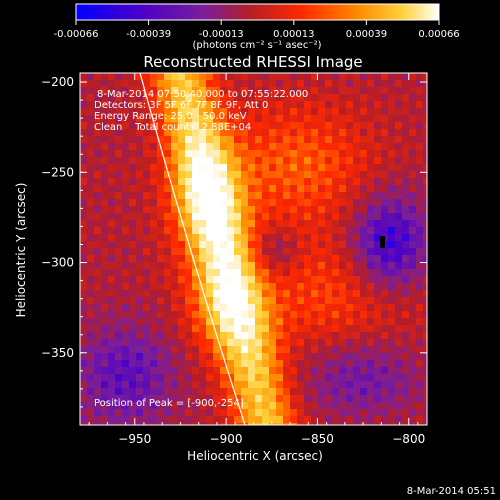 The width and height of the screenshot is (500, 500). What do you see at coordinates (252, 62) in the screenshot?
I see `plot-title: Reconstructed RHESSI Image` at bounding box center [252, 62].